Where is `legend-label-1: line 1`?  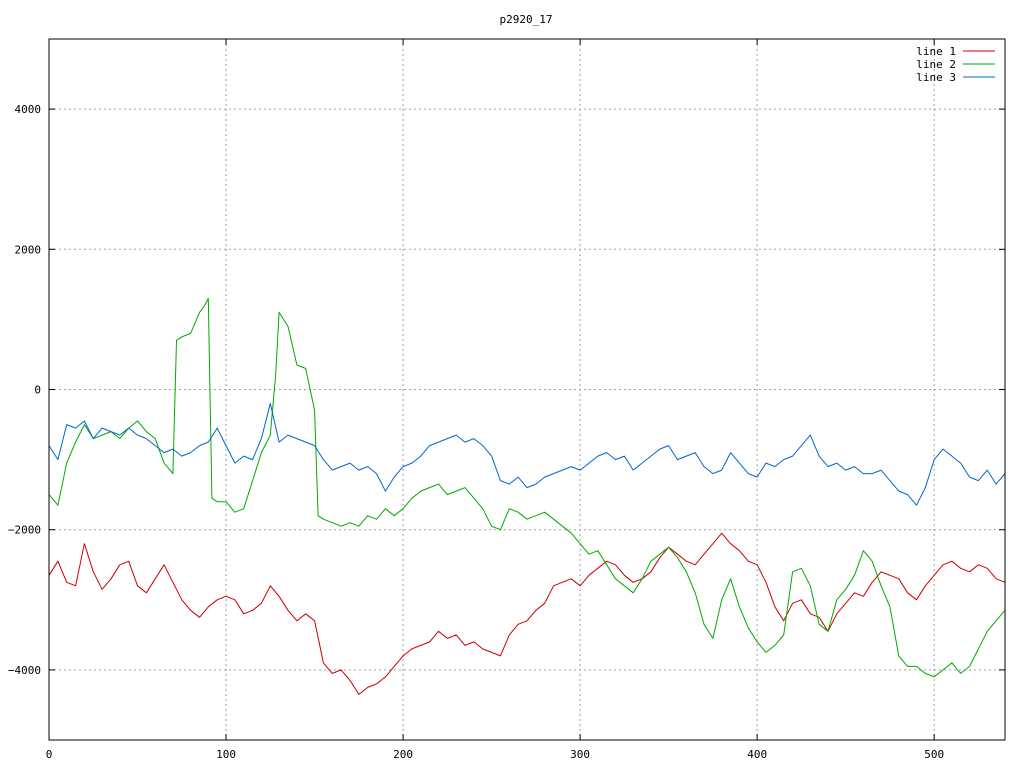 legend-label-1: line 1 is located at coordinates (936, 51).